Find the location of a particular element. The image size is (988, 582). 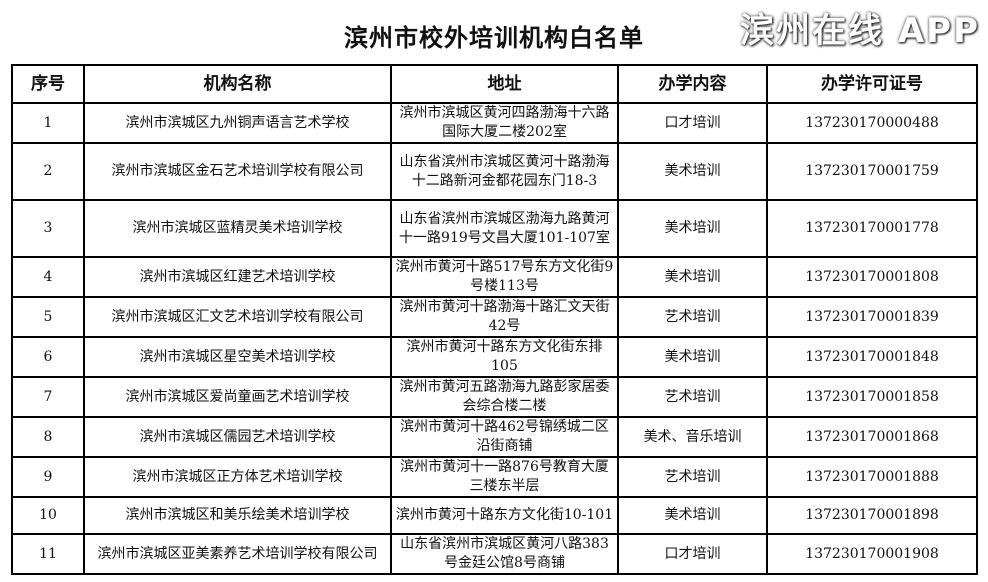

cell-address: 滨州市黄河十路462号锦绣城二区沿街商铺 is located at coordinates (504, 437).